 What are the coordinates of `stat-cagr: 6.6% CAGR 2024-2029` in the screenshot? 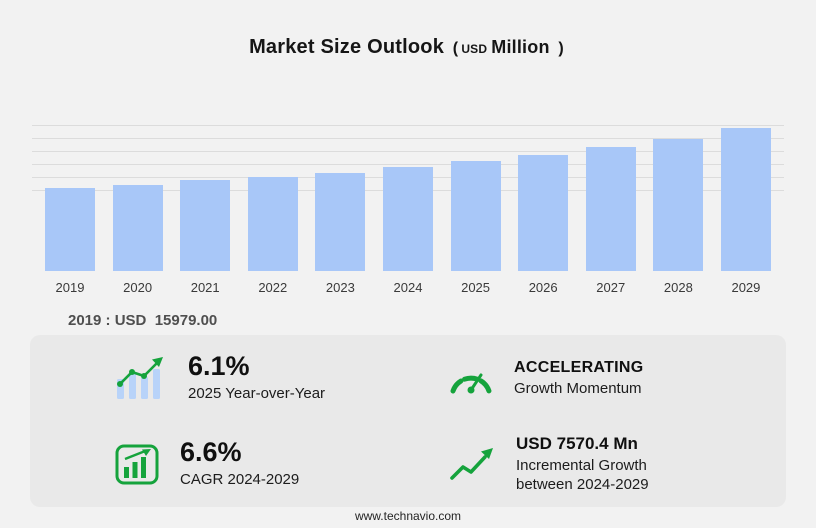 It's located at (219, 463).